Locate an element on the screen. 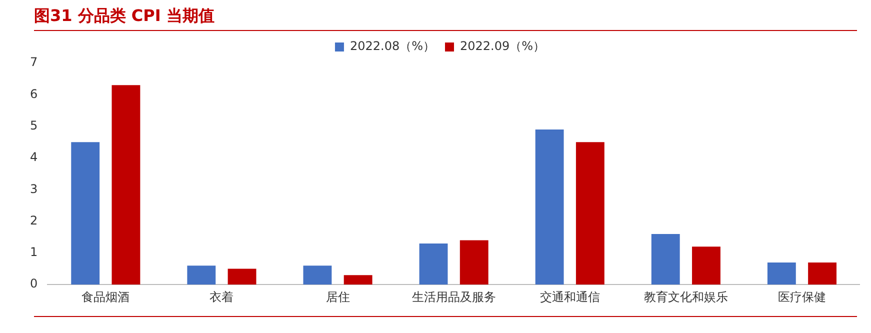 Image resolution: width=871 pixels, height=333 pixels. x-tick-label: 交通和通信 is located at coordinates (570, 297).